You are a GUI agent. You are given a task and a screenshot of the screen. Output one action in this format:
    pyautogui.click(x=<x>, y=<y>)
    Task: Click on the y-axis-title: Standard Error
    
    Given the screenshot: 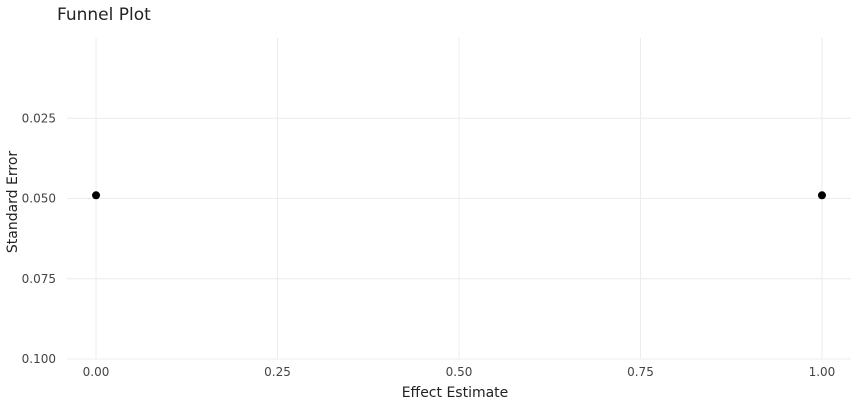 What is the action you would take?
    pyautogui.click(x=13, y=202)
    